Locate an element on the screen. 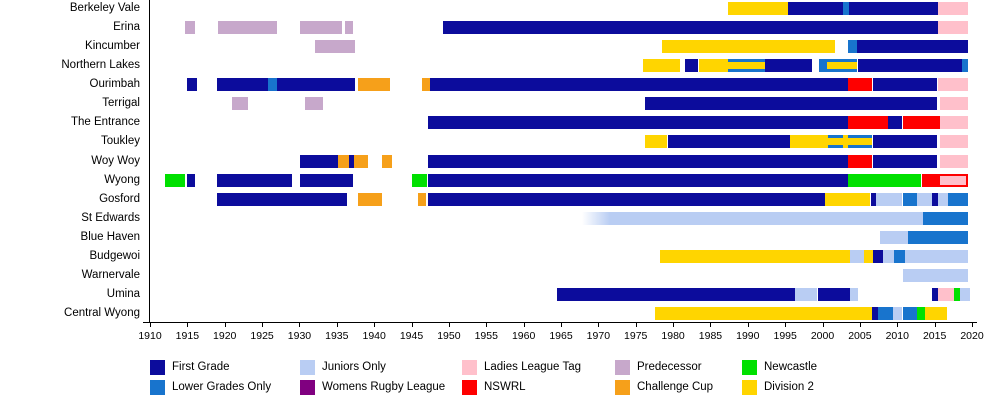 This screenshot has width=1000, height=400. row-label-northern-lakes: Northern Lakes is located at coordinates (100, 65).